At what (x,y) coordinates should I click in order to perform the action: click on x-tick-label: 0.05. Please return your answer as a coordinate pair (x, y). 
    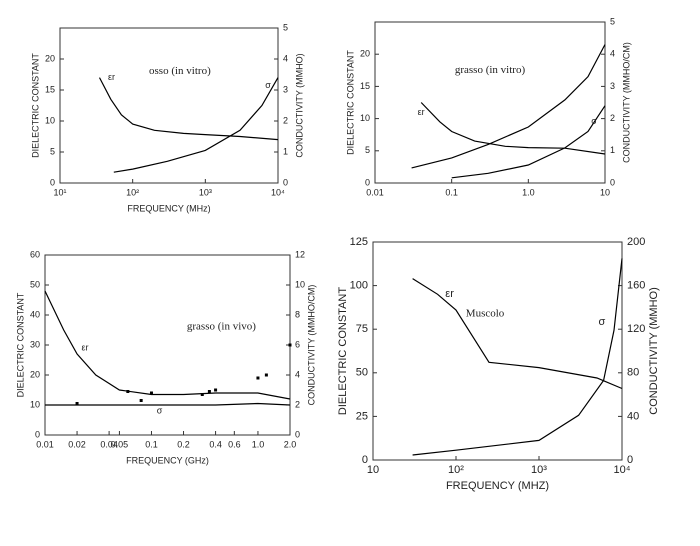
    Looking at the image, I should click on (120, 444).